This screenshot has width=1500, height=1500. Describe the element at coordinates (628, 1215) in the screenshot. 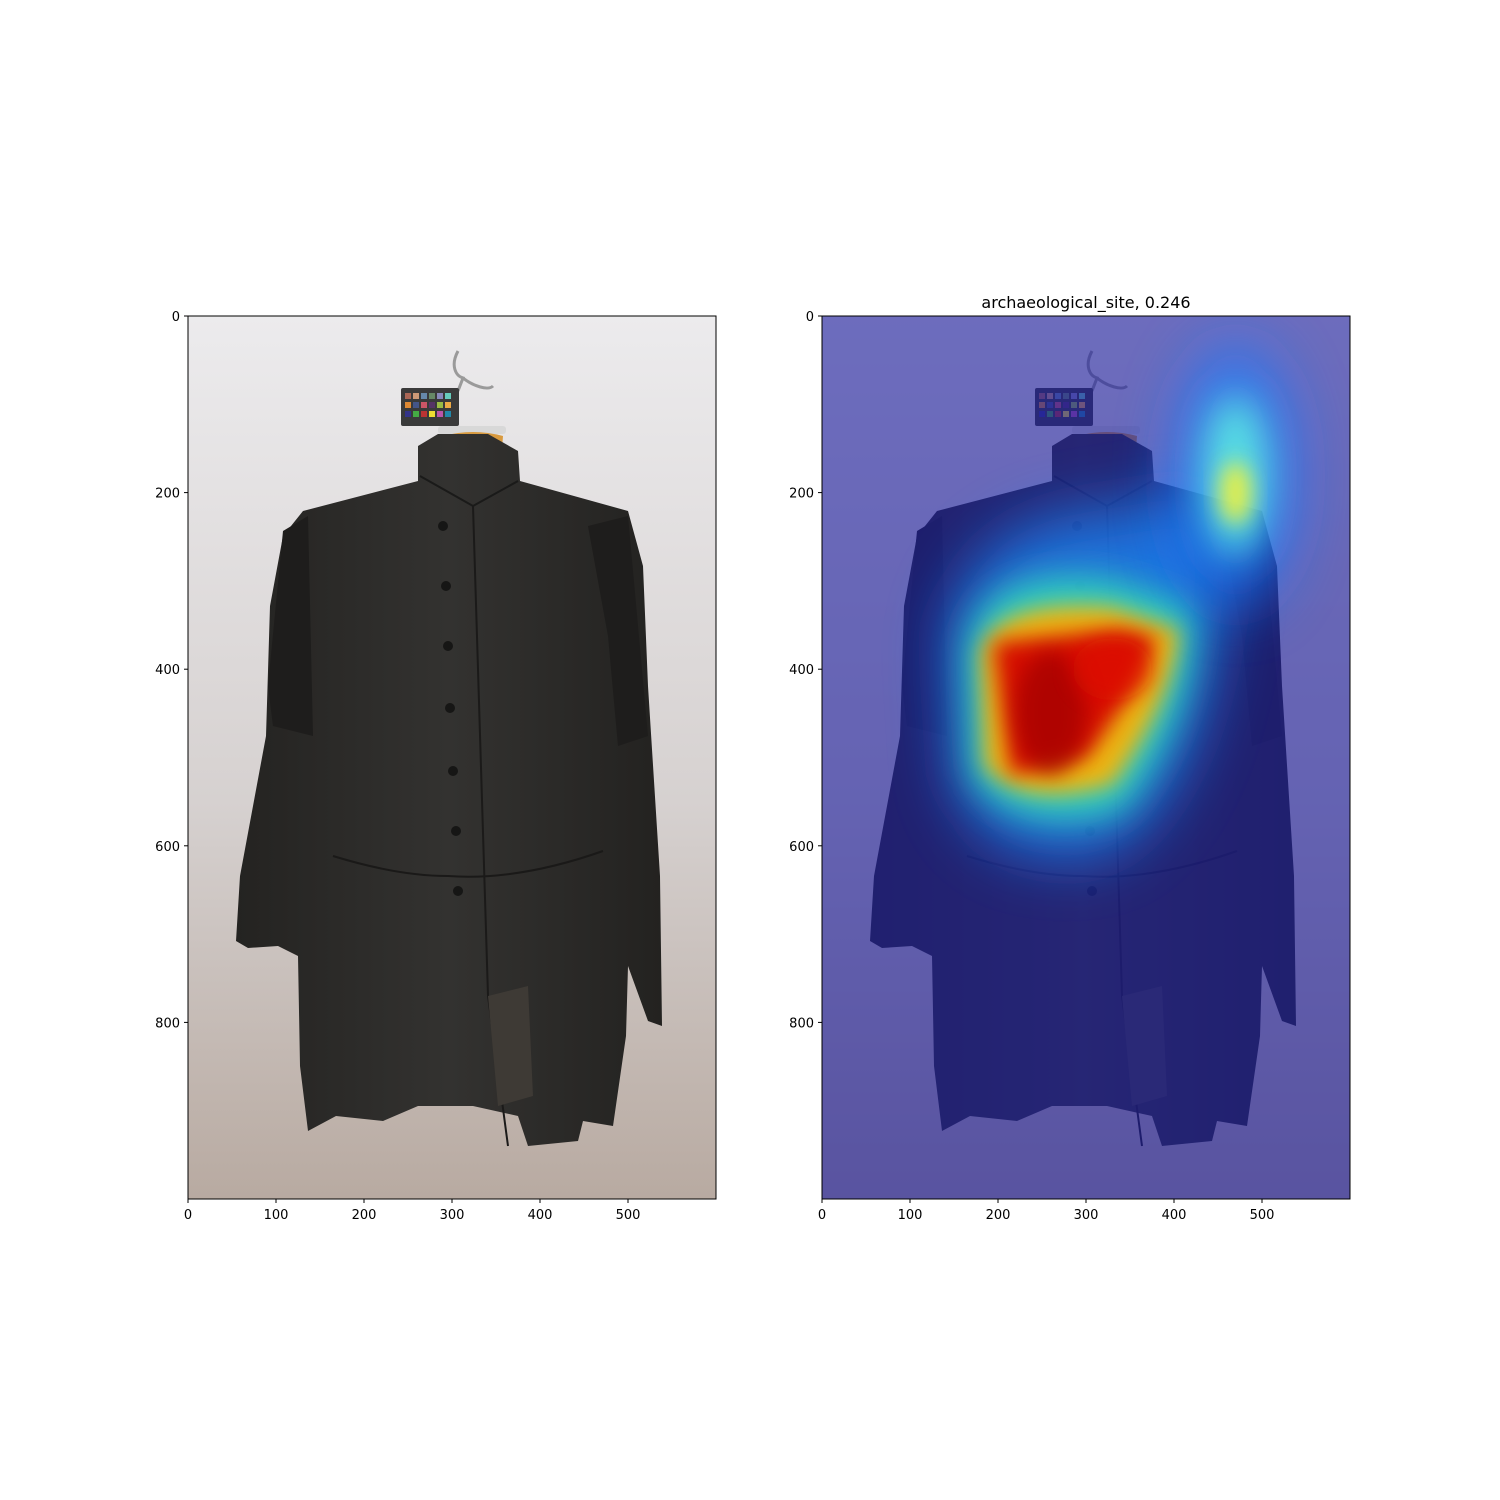

I see `left-x-tick-label: 500` at that location.